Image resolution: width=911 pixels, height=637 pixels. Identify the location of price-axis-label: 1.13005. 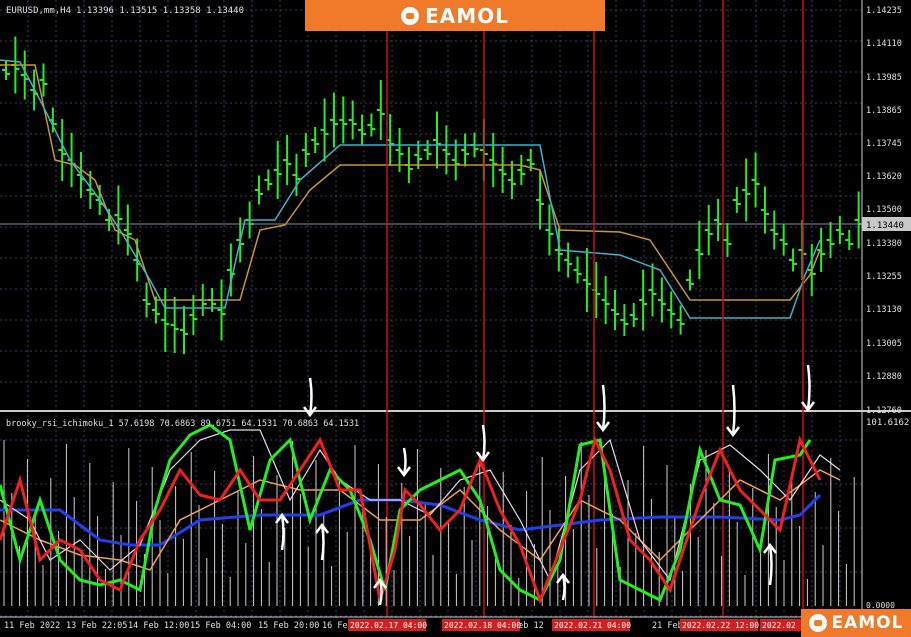
(884, 344).